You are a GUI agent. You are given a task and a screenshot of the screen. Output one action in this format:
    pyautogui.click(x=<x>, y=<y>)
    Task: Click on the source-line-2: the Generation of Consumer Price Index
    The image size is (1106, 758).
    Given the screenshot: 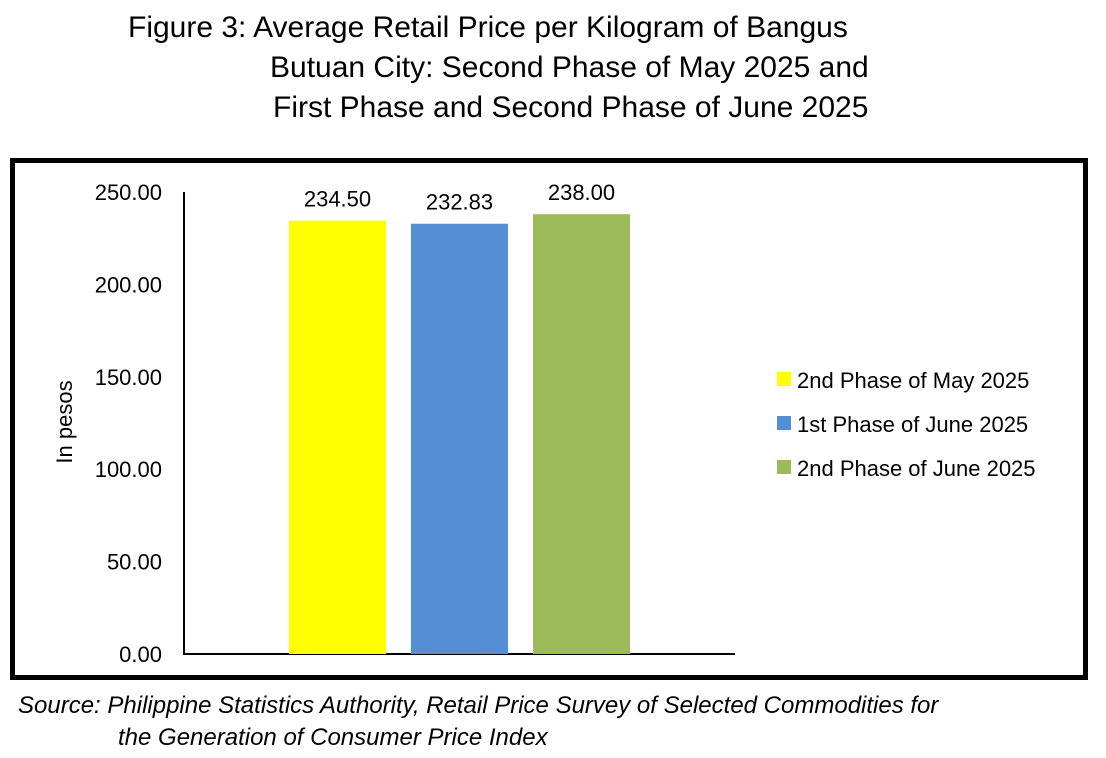 What is the action you would take?
    pyautogui.click(x=333, y=737)
    